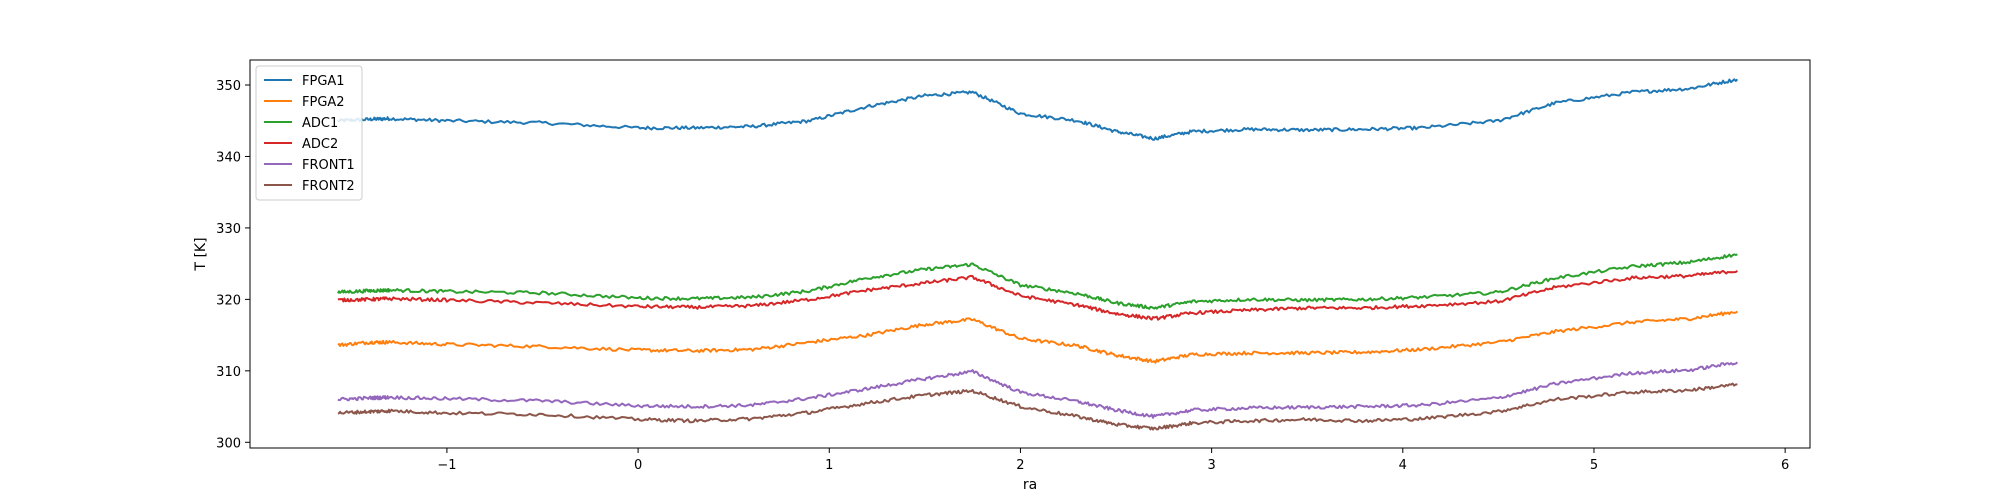  I want to click on x-tick-label: 6, so click(1785, 465).